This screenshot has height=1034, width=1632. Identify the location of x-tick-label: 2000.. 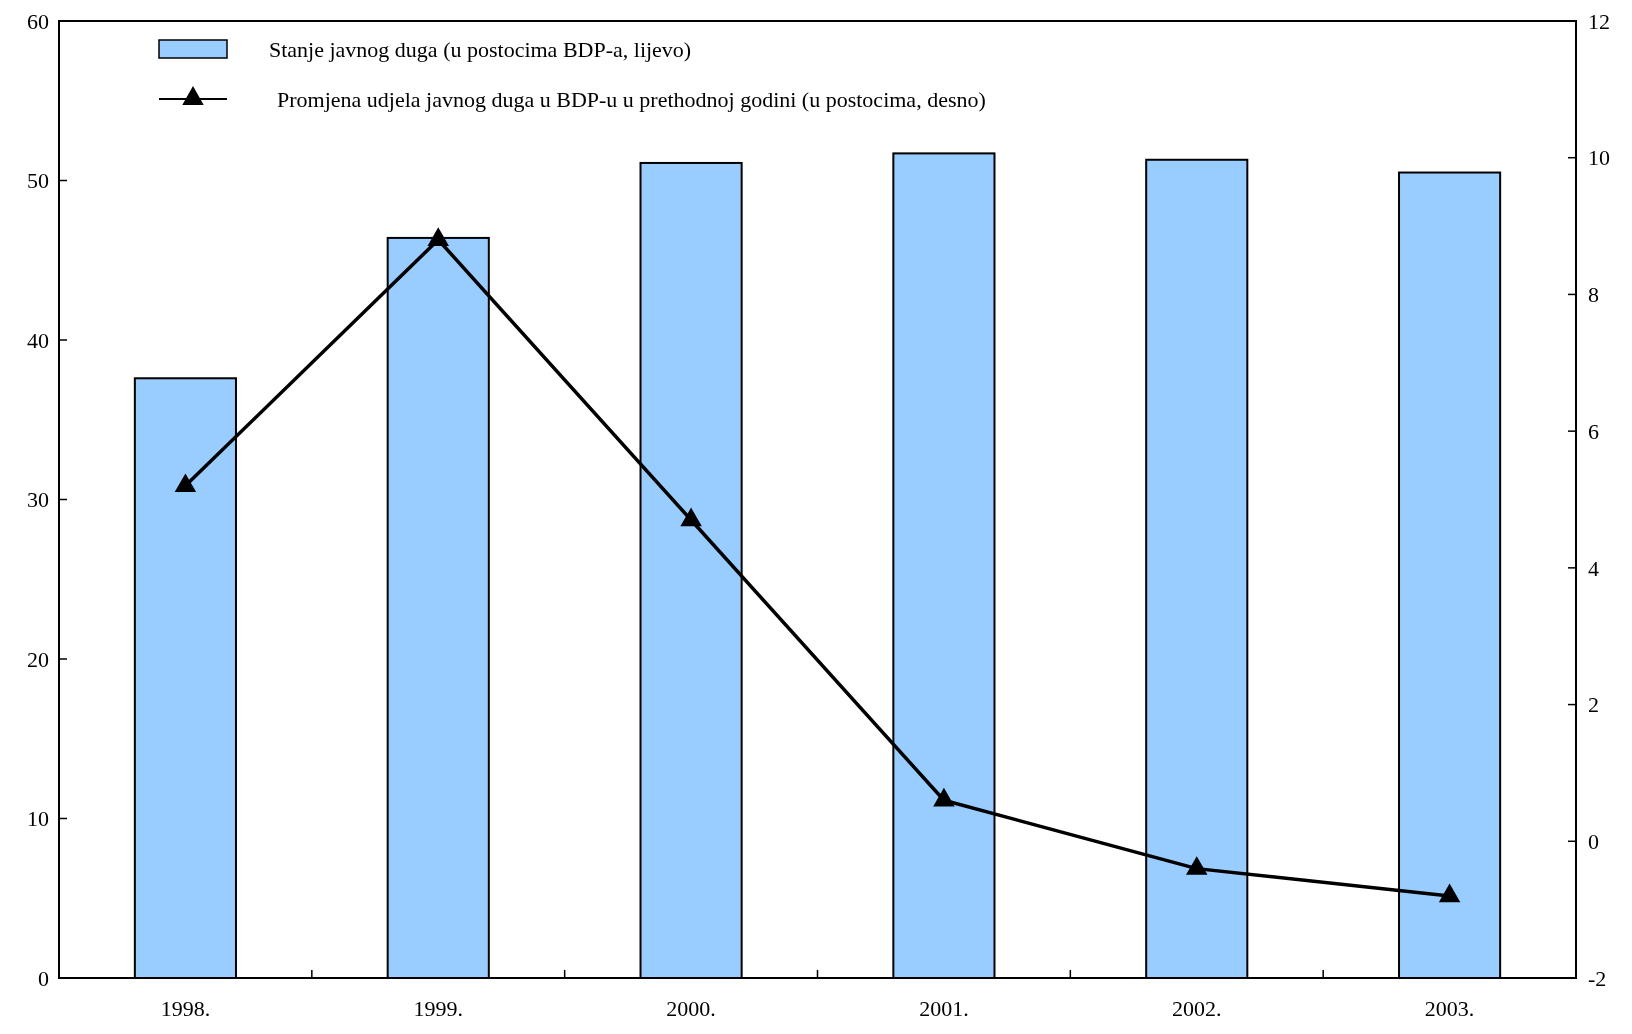
(691, 1008).